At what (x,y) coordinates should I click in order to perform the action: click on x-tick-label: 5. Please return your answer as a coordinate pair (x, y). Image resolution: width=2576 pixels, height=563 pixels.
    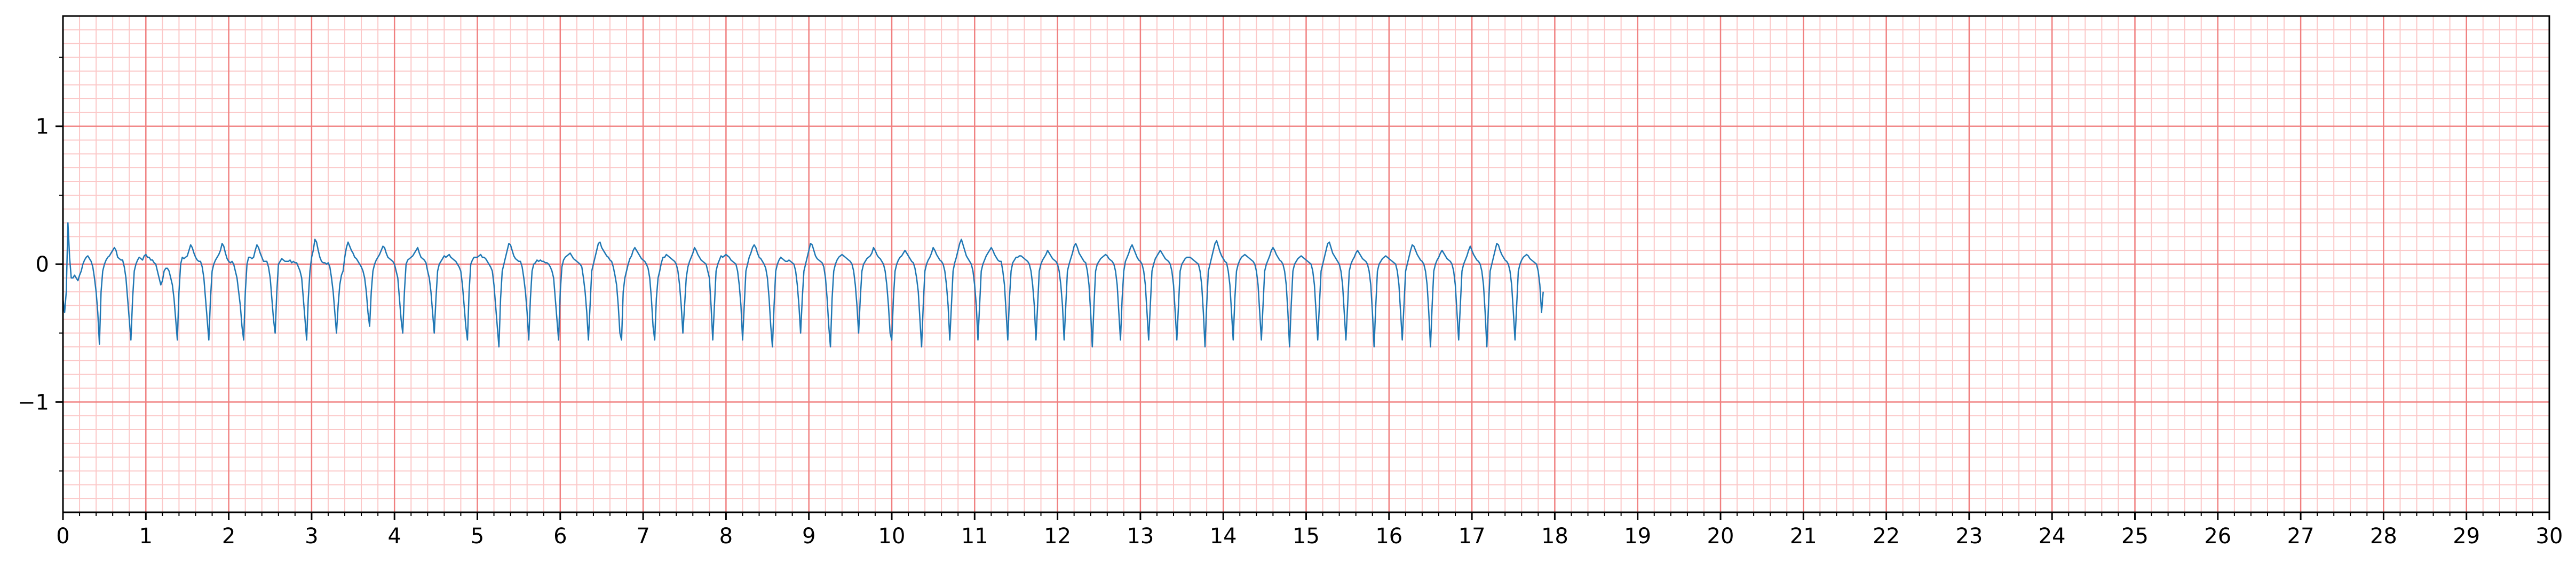
    Looking at the image, I should click on (477, 536).